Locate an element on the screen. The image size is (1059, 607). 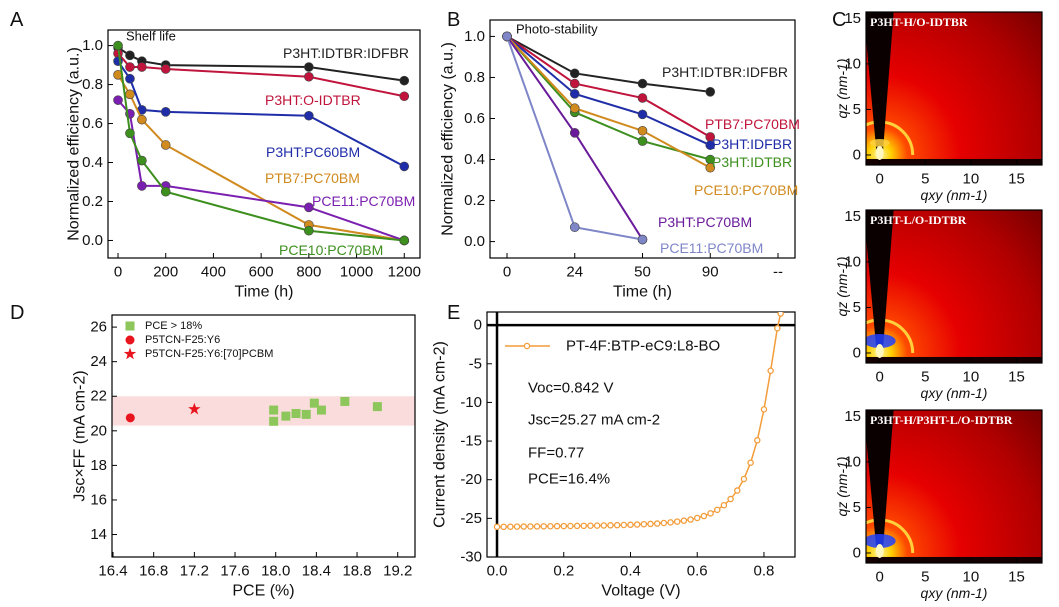
y-tick-label: 0.4 is located at coordinates (92, 162).